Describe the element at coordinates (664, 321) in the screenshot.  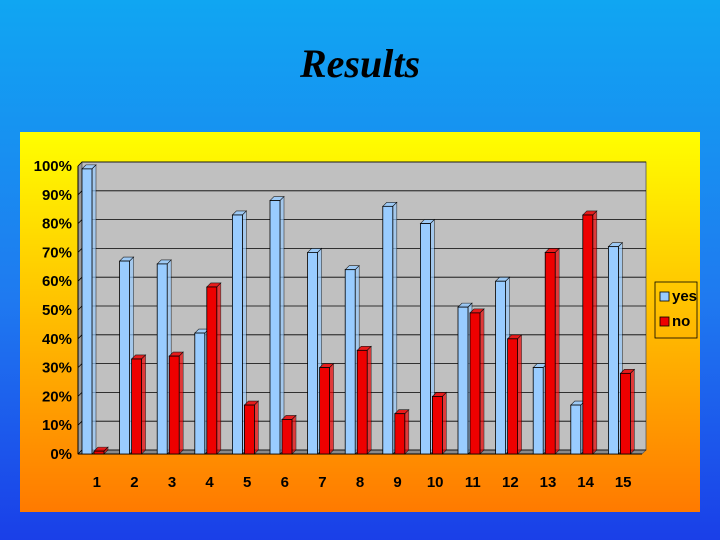
I see `legend-swatch-no` at that location.